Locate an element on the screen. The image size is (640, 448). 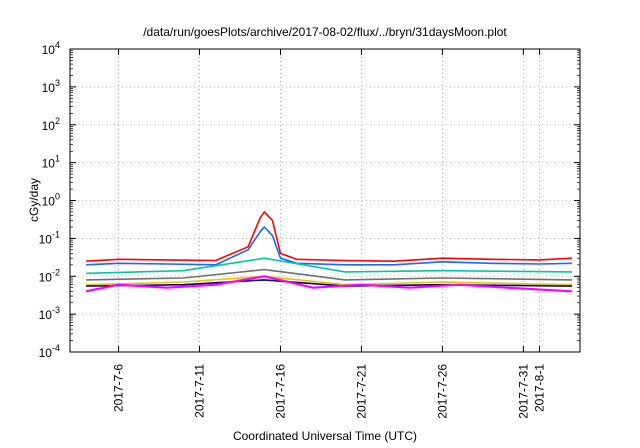
y-tick-label: 10⁴ is located at coordinates (51, 48).